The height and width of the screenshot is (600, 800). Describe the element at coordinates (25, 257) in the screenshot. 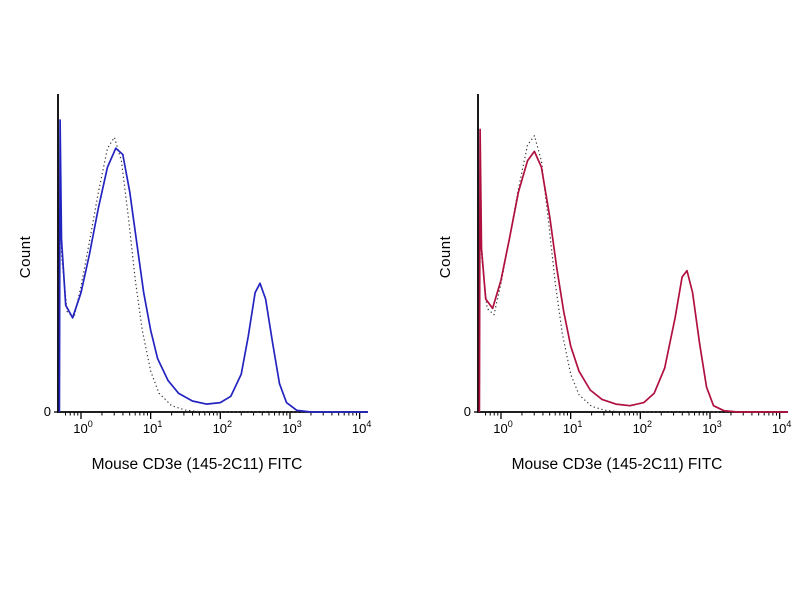

I see `left-y-axis-label: Count` at that location.